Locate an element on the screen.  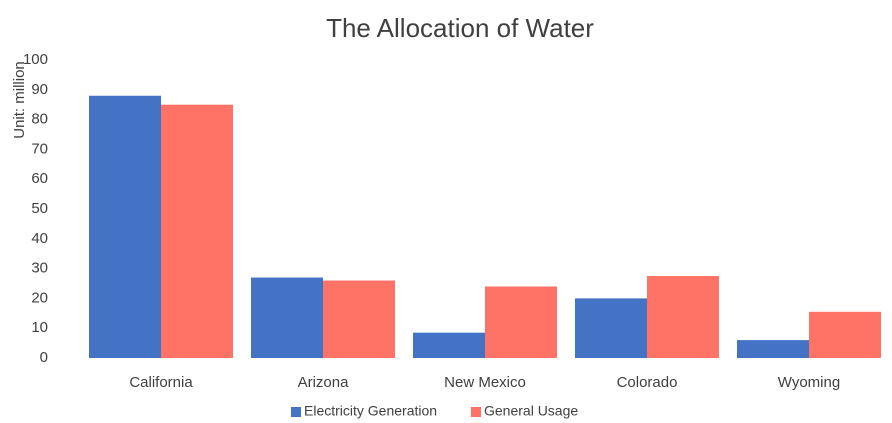
y-tick-label: 30 is located at coordinates (39, 268).